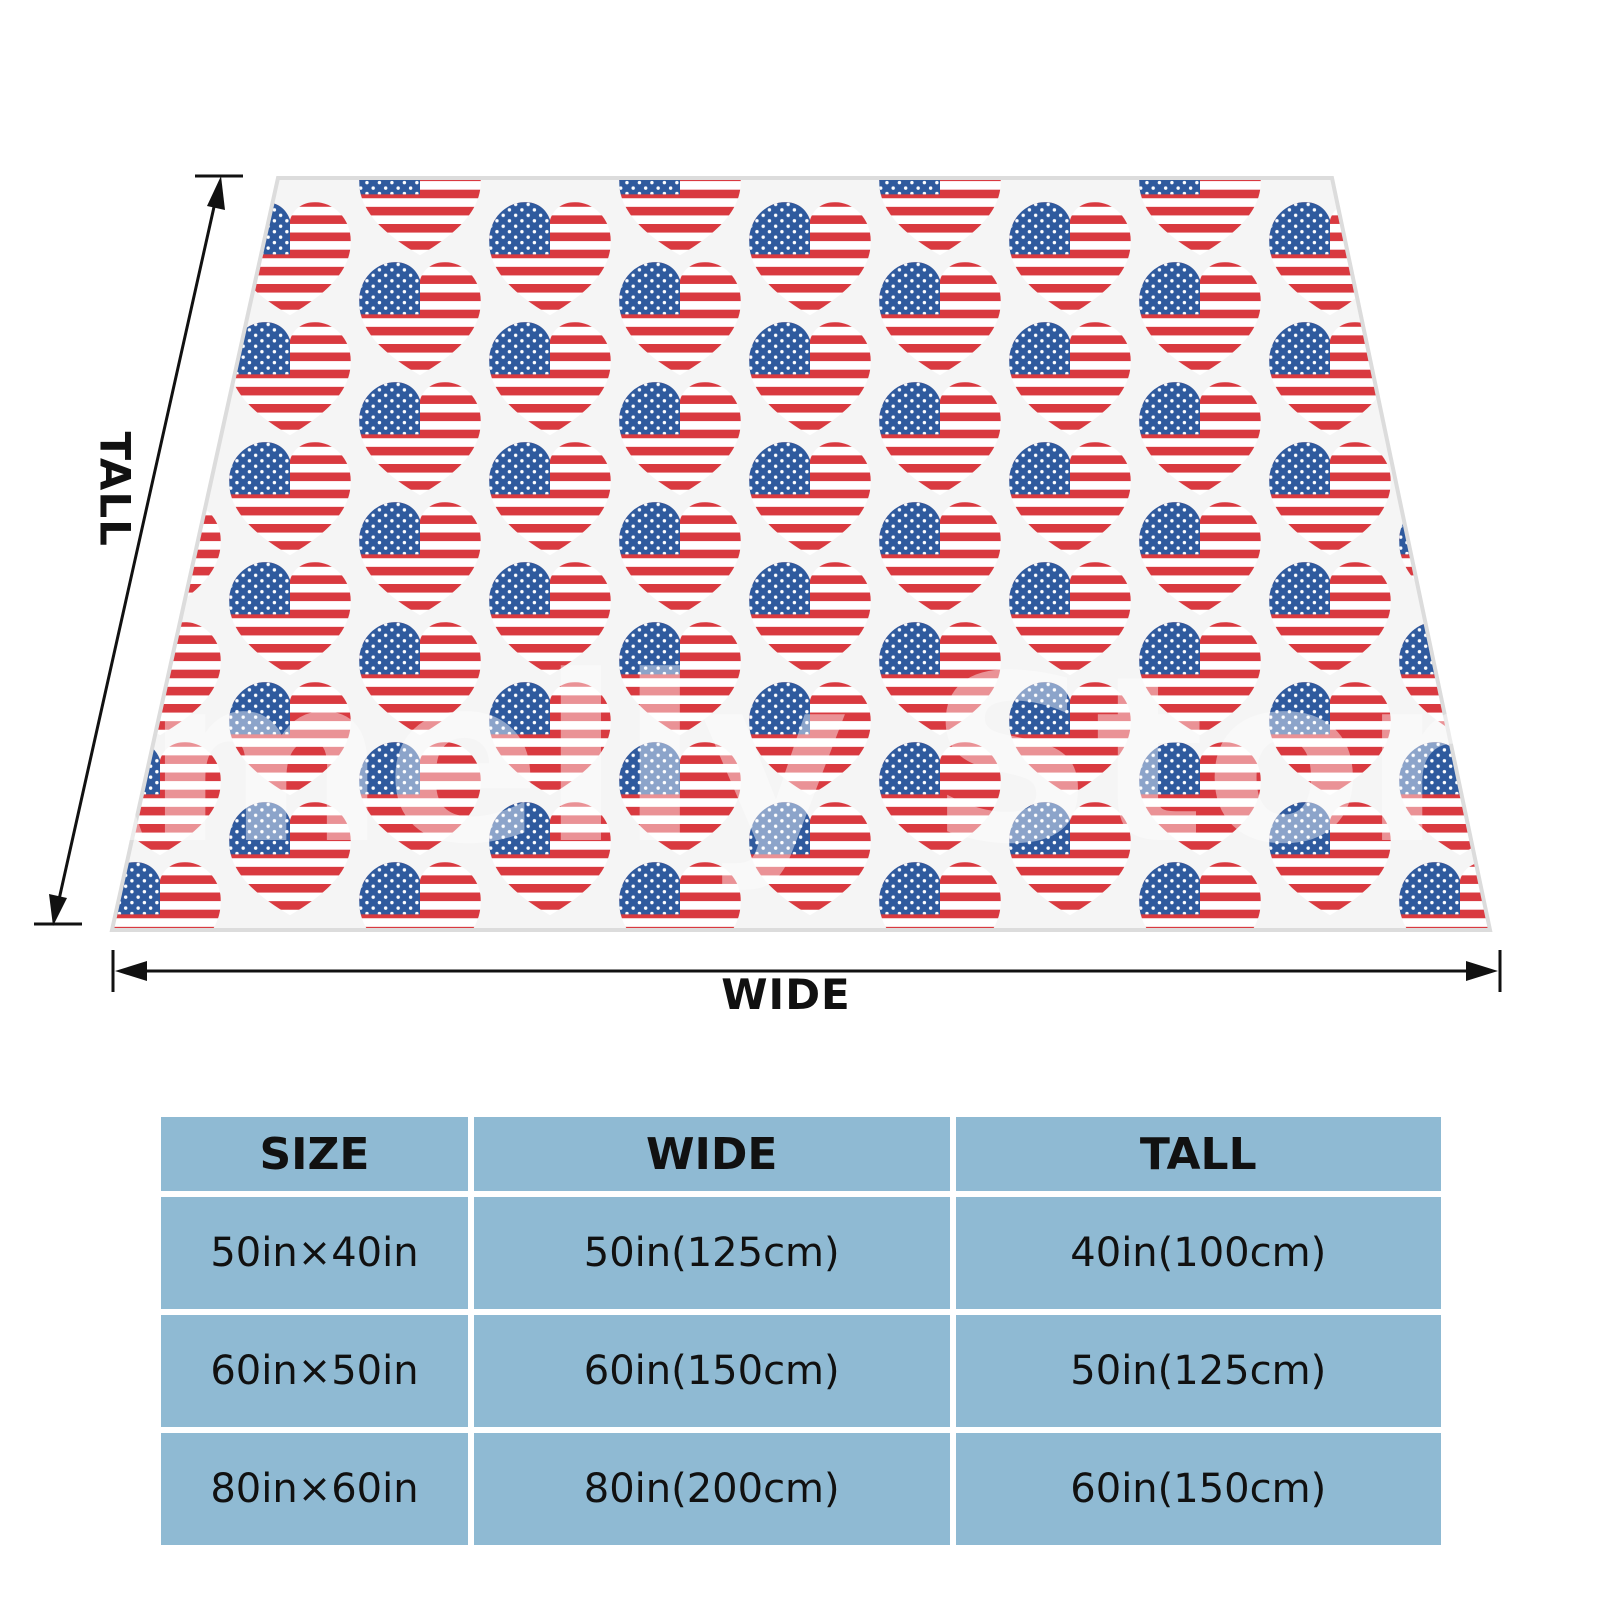  Describe the element at coordinates (1198, 1371) in the screenshot. I see `tall-cell: 50in(125cm)` at that location.